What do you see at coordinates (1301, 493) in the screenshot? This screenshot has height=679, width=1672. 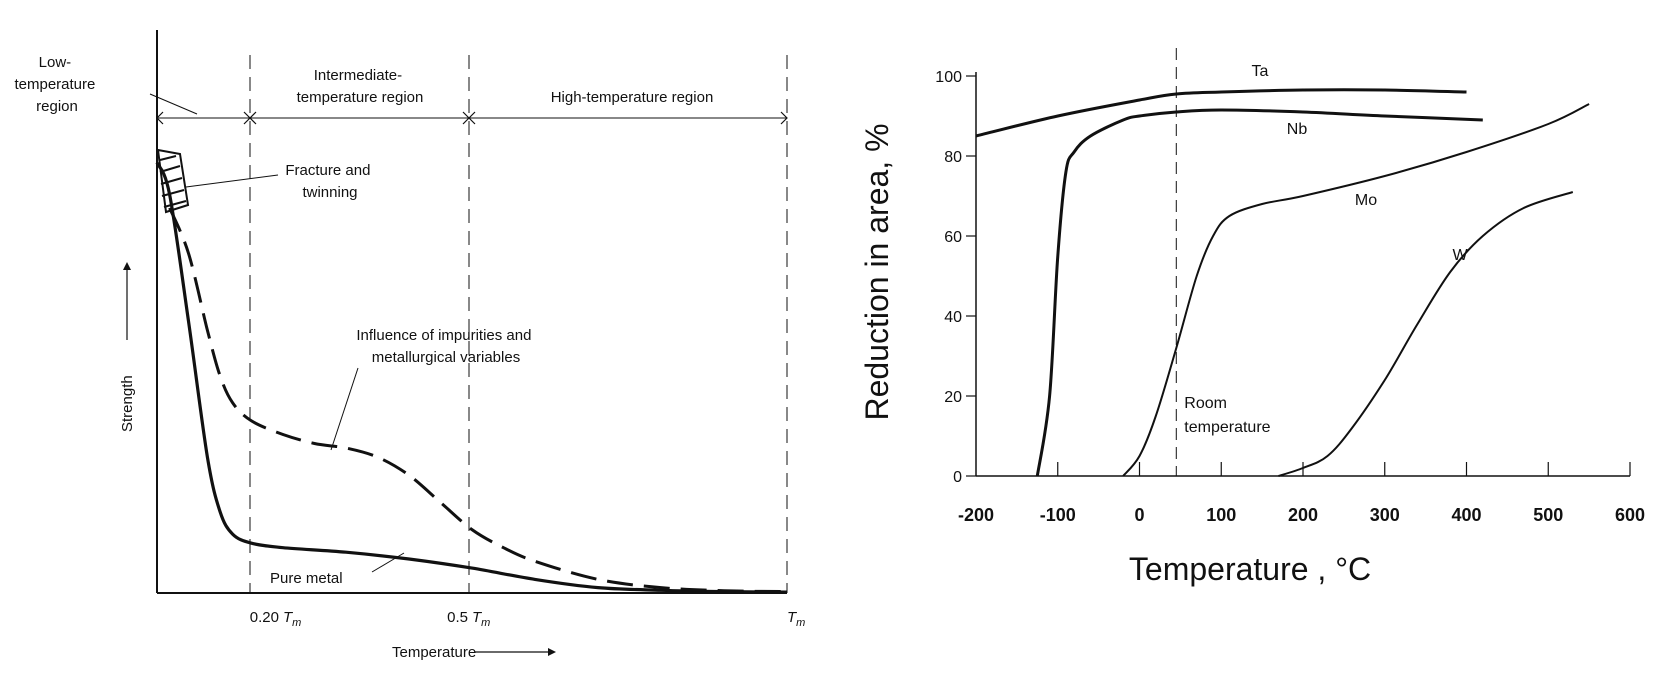 I see `right-x-ticks: -200 -100 0 100 200 300 400 500 600` at bounding box center [1301, 493].